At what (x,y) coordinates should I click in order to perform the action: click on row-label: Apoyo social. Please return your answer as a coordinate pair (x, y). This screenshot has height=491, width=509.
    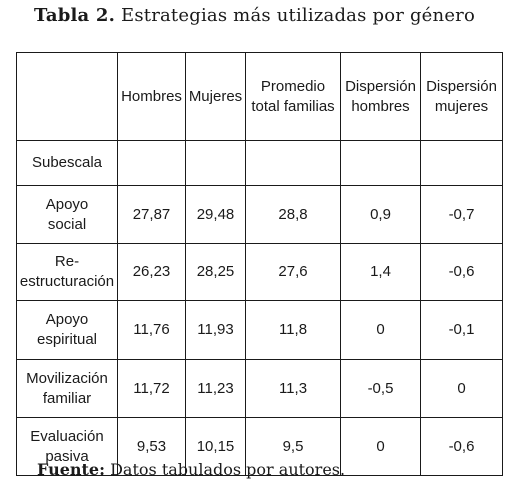
    Looking at the image, I should click on (67, 214).